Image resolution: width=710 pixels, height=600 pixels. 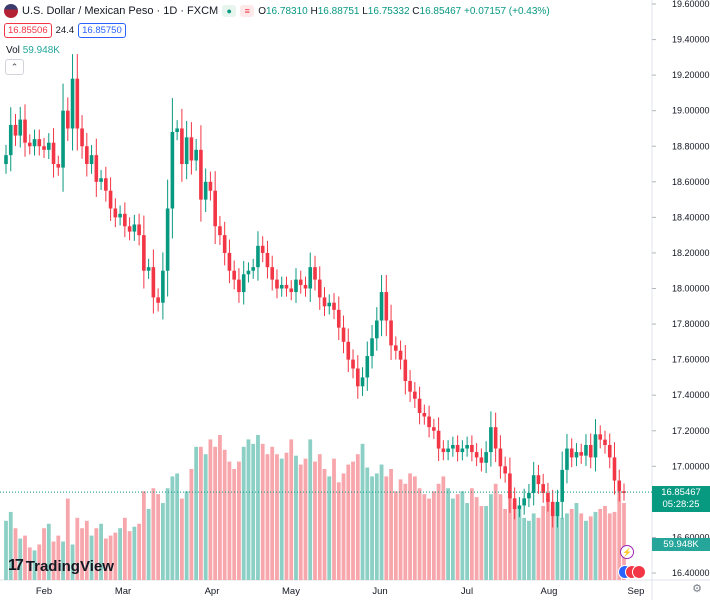 I want to click on event-flag-icon, so click(x=639, y=572).